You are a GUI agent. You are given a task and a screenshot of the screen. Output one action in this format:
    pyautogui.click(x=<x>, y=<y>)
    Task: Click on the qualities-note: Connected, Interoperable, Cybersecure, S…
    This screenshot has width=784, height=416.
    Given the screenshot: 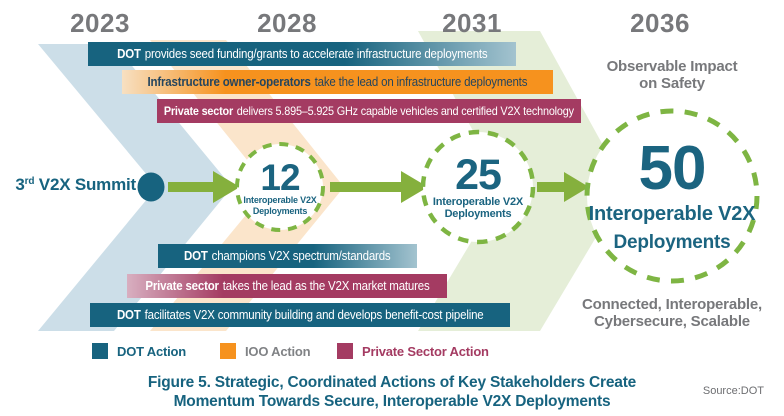 What is the action you would take?
    pyautogui.click(x=672, y=313)
    